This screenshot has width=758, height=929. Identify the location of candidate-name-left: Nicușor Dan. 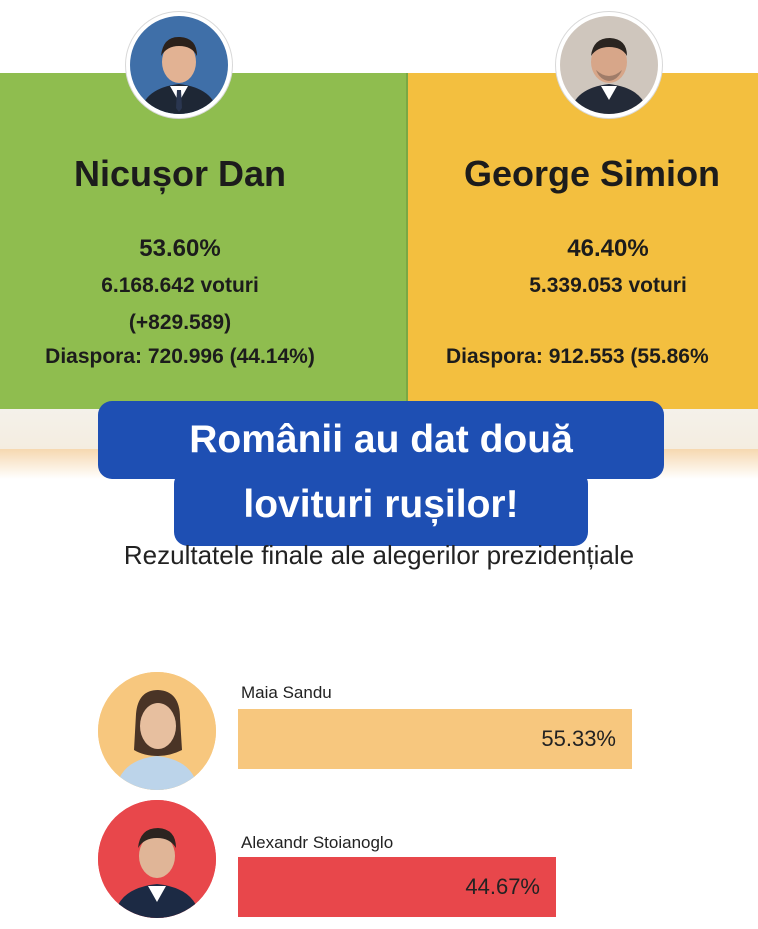
(180, 173).